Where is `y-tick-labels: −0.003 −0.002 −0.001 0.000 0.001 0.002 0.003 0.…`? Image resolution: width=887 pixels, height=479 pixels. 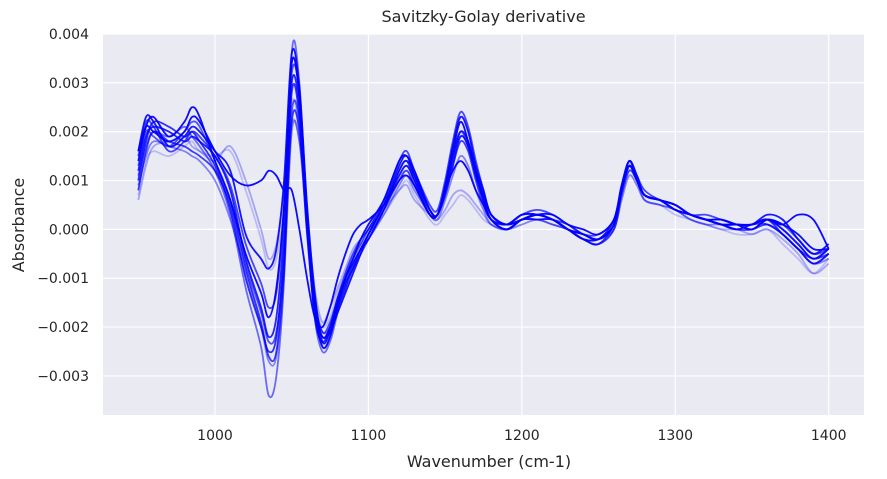 y-tick-labels: −0.003 −0.002 −0.001 0.000 0.001 0.002 0.003 0.… is located at coordinates (63, 206).